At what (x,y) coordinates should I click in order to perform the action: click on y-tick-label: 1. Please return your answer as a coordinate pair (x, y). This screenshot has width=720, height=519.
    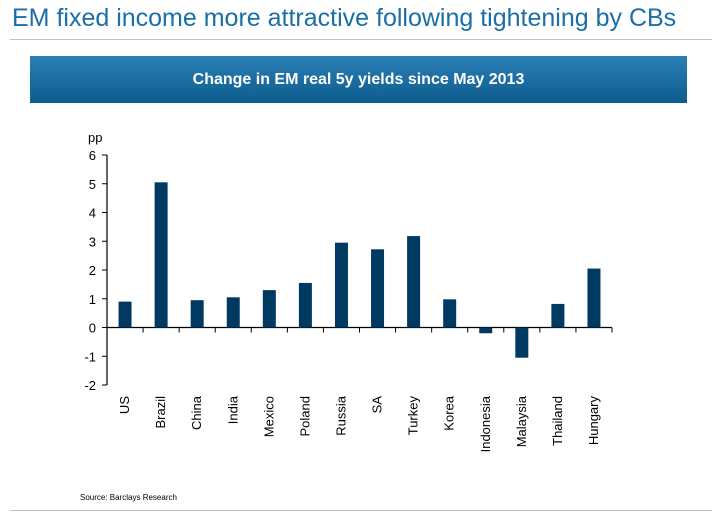
    Looking at the image, I should click on (92, 299).